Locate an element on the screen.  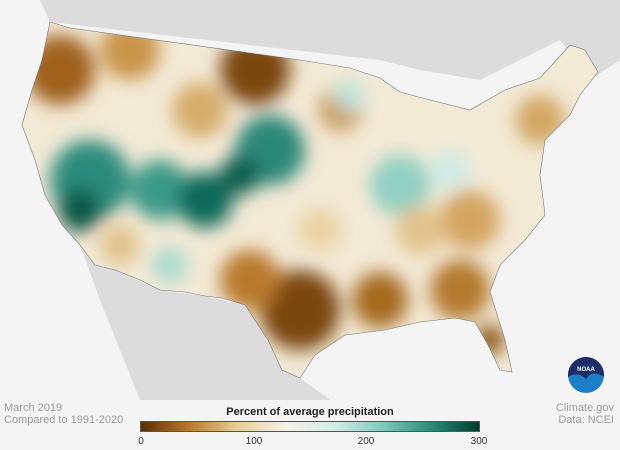
legend-tick: 300 is located at coordinates (479, 441).